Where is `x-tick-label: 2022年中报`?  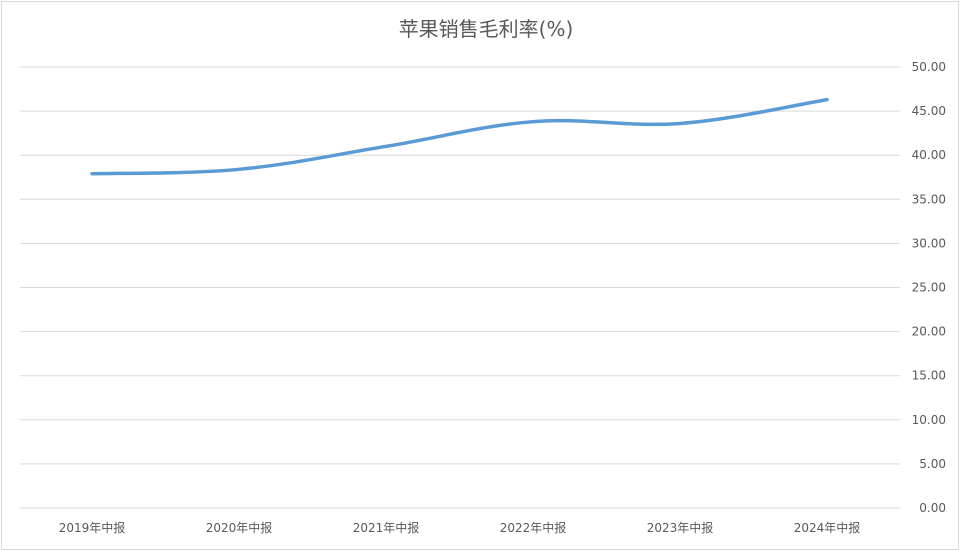 x-tick-label: 2022年中报 is located at coordinates (533, 527).